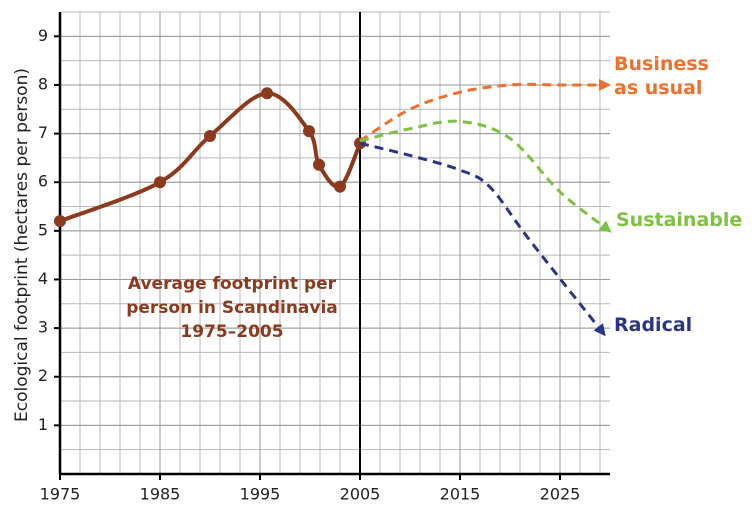 This screenshot has width=755, height=509. I want to click on annotation-line: 1975–2005, so click(232, 332).